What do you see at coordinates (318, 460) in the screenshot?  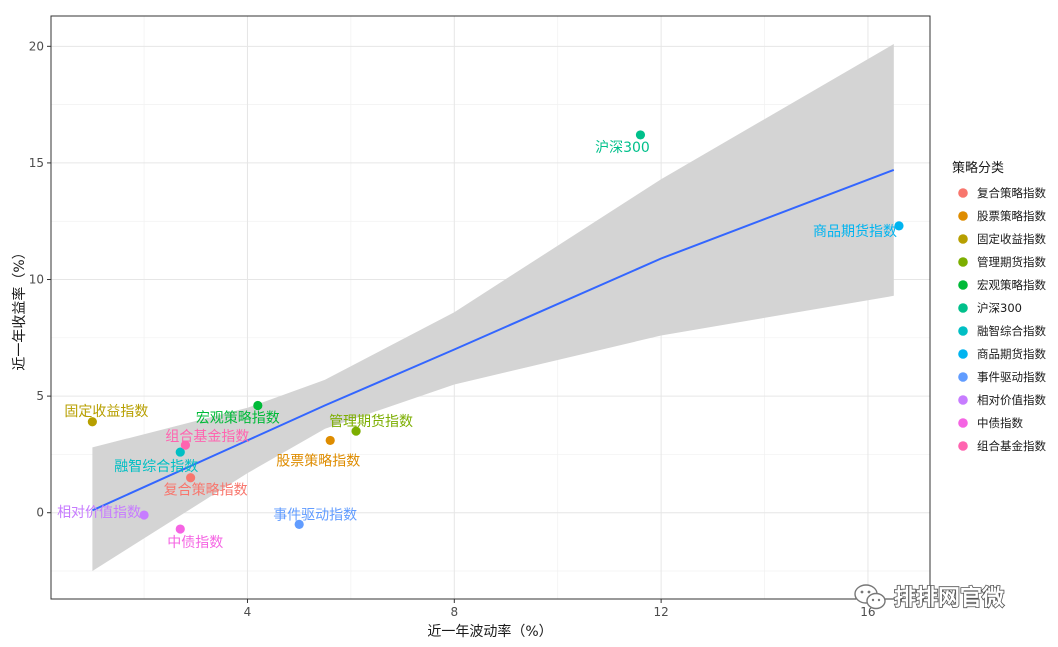 I see `point-label: 股票策略指数` at bounding box center [318, 460].